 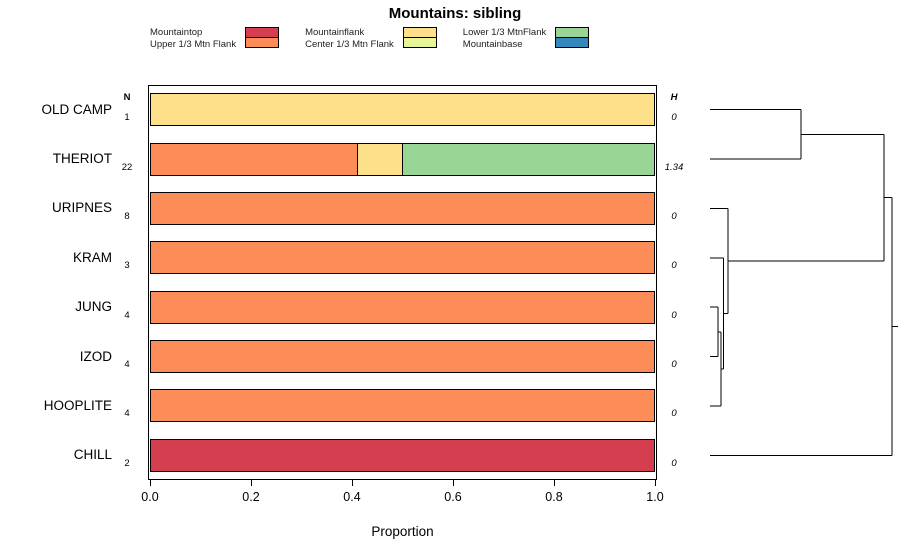 I want to click on legend-group: Mountainflank Center 1/3 Mtn Flank, so click(x=371, y=38).